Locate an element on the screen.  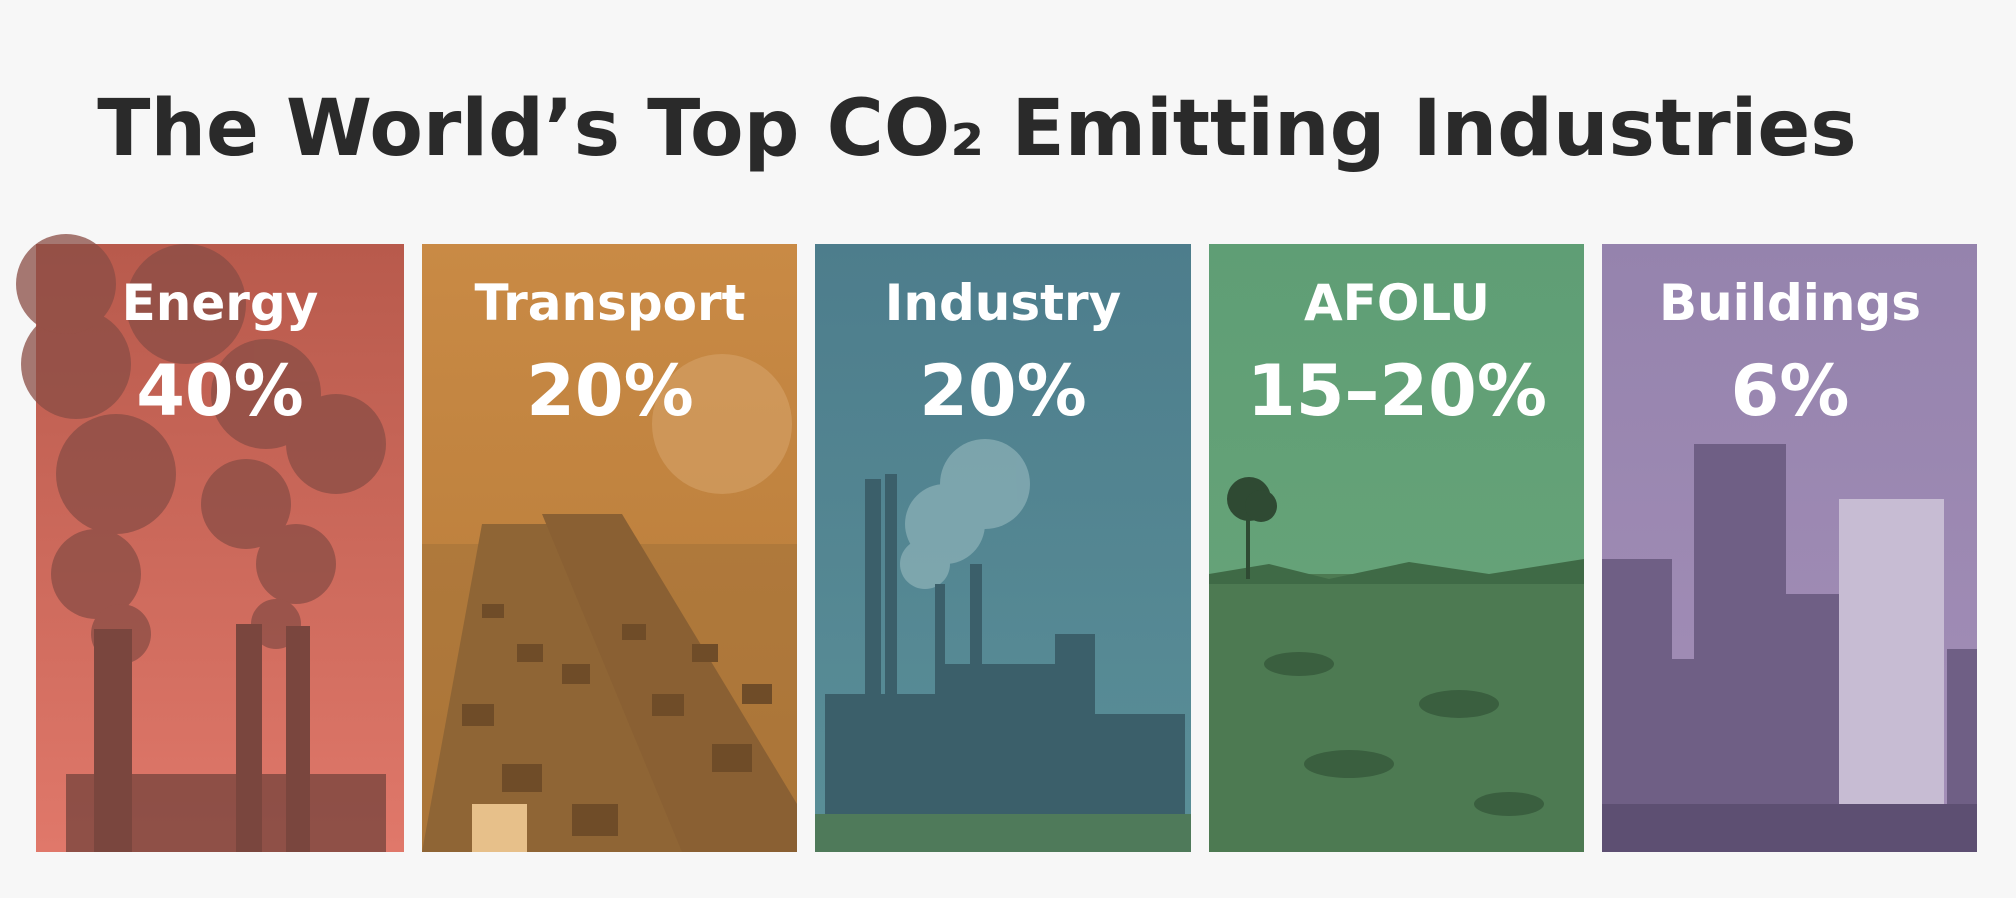
panel-label: Buildings is located at coordinates (1790, 303).